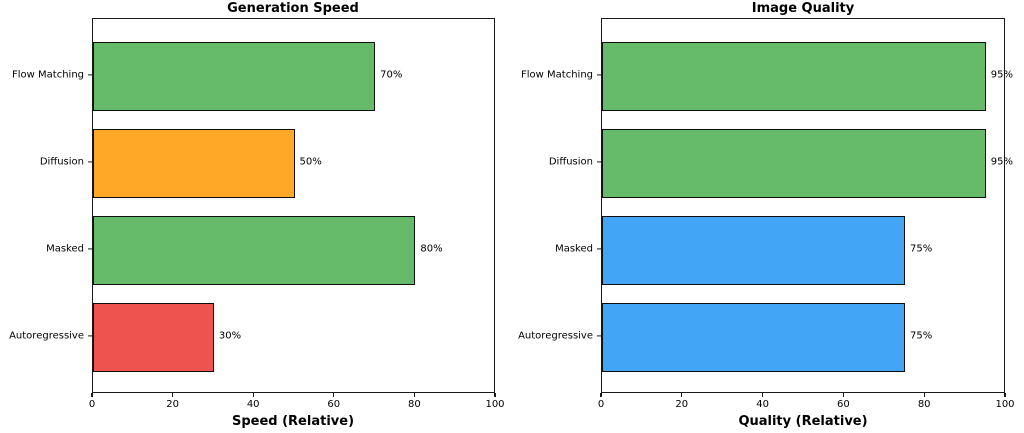  I want to click on value-label: 70%, so click(391, 75).